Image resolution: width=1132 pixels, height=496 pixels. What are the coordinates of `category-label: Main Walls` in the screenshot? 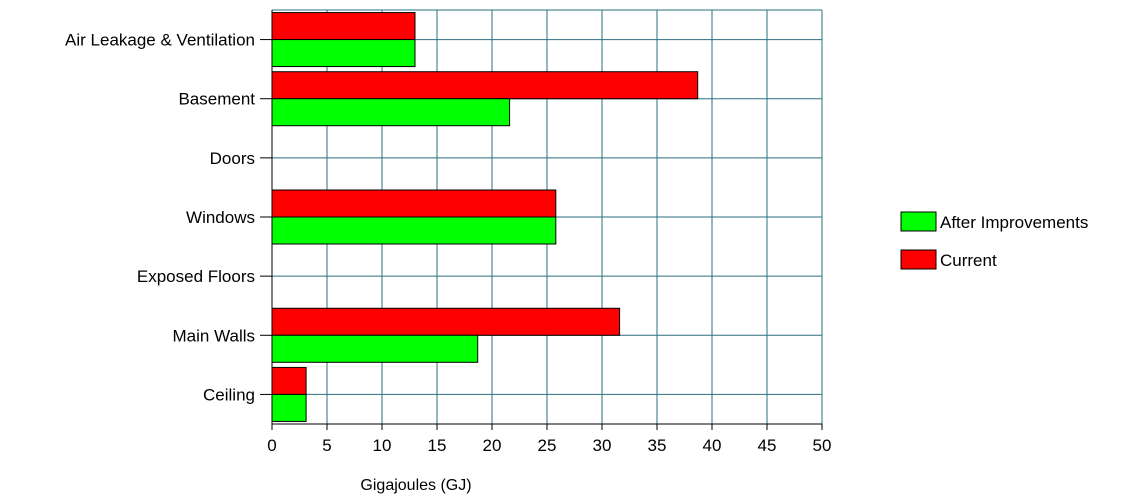 It's located at (214, 335).